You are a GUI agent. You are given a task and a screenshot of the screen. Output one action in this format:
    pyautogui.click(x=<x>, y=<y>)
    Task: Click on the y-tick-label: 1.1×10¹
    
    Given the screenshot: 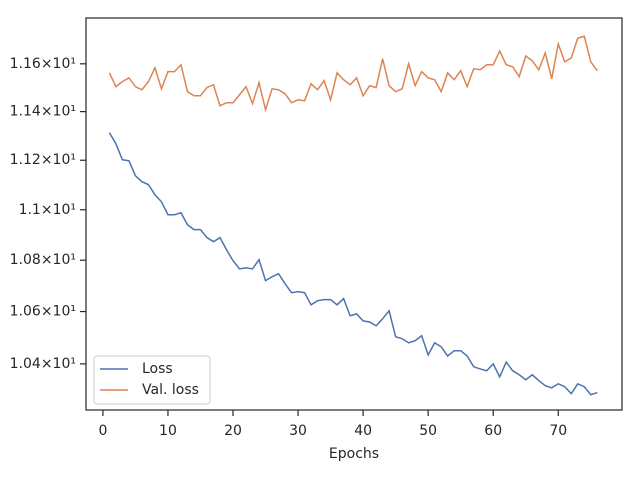 What is the action you would take?
    pyautogui.click(x=47, y=210)
    